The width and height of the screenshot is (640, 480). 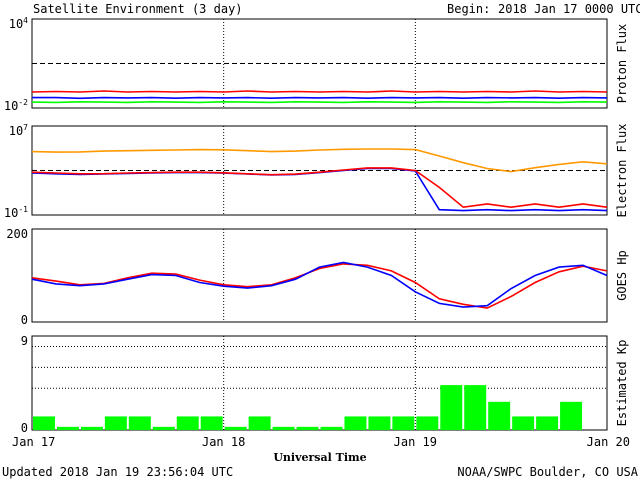 I want to click on x-tick-label: Jan 19, so click(x=415, y=442).